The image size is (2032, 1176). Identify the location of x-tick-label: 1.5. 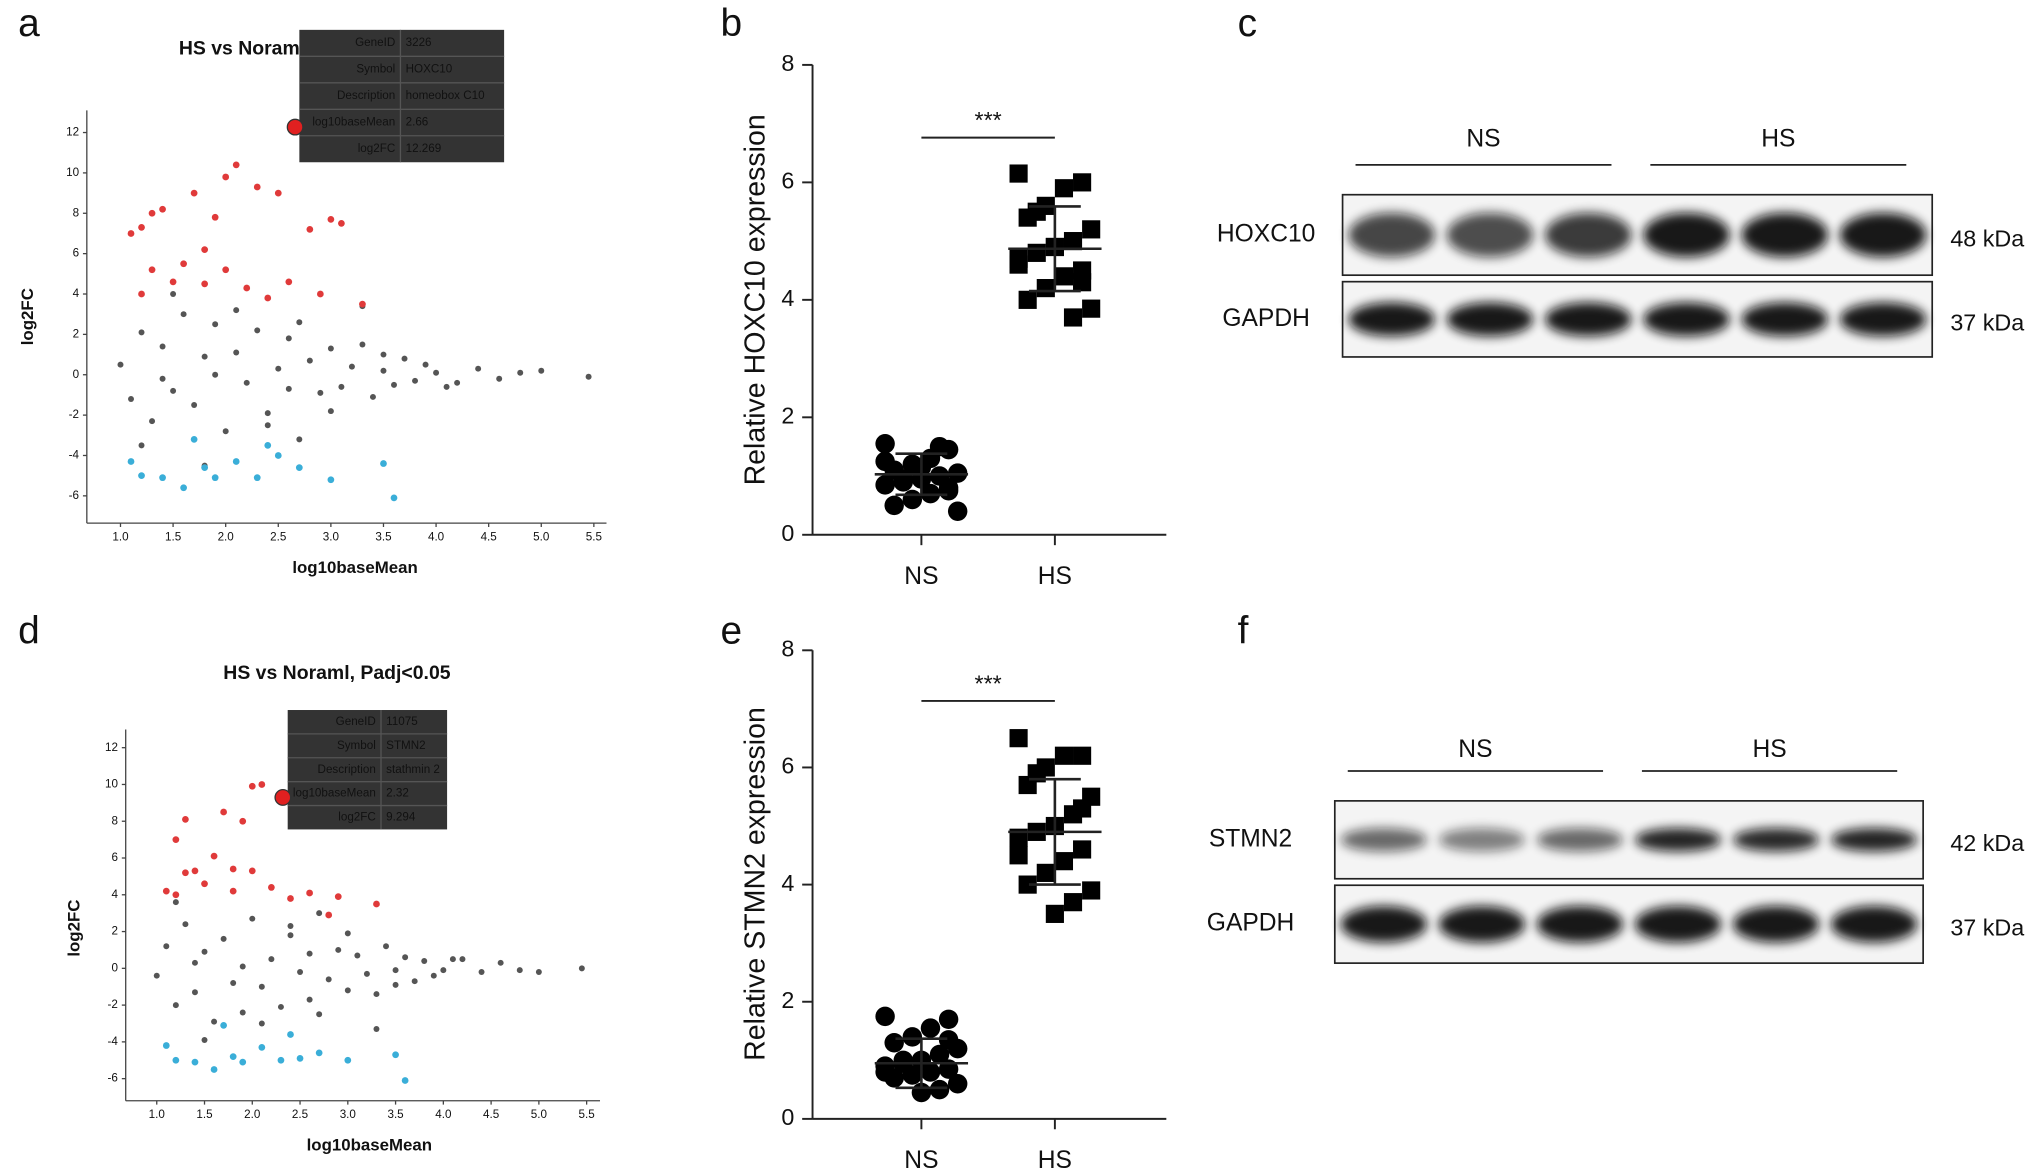
(204, 1114).